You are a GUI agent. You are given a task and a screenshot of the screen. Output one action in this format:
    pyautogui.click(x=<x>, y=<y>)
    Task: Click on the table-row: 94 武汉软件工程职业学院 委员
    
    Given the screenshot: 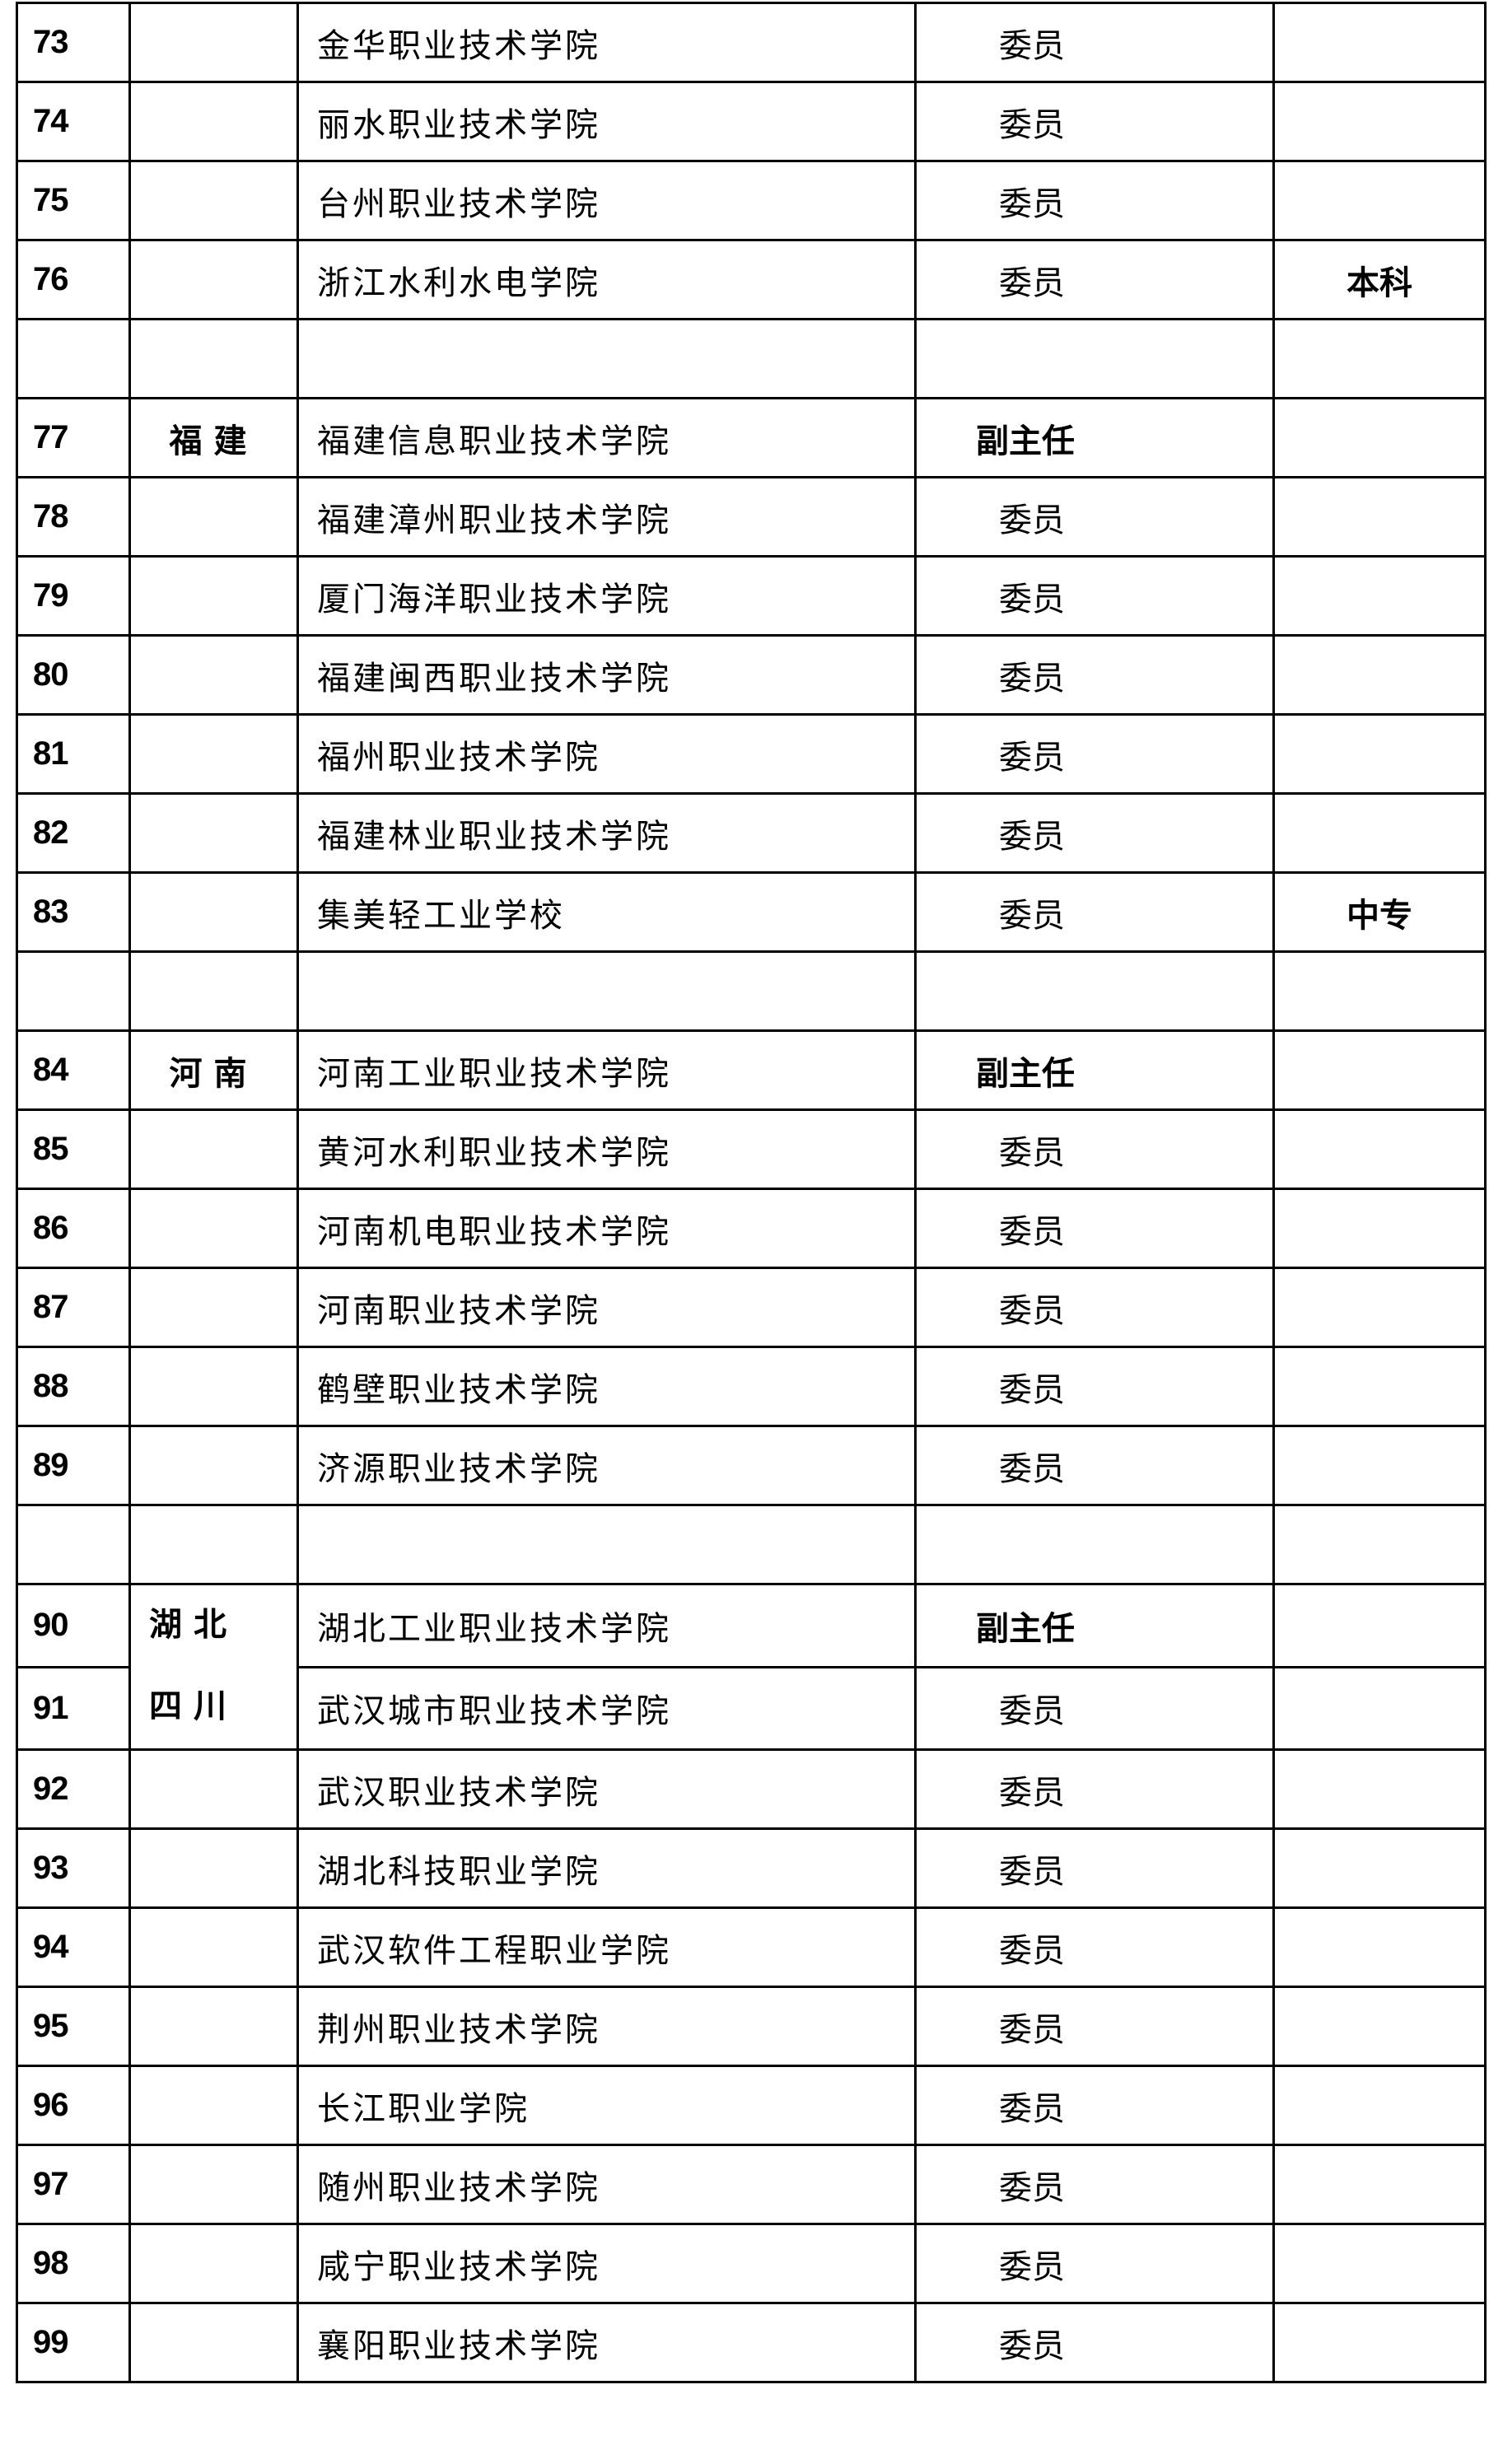 What is the action you would take?
    pyautogui.click(x=751, y=1947)
    